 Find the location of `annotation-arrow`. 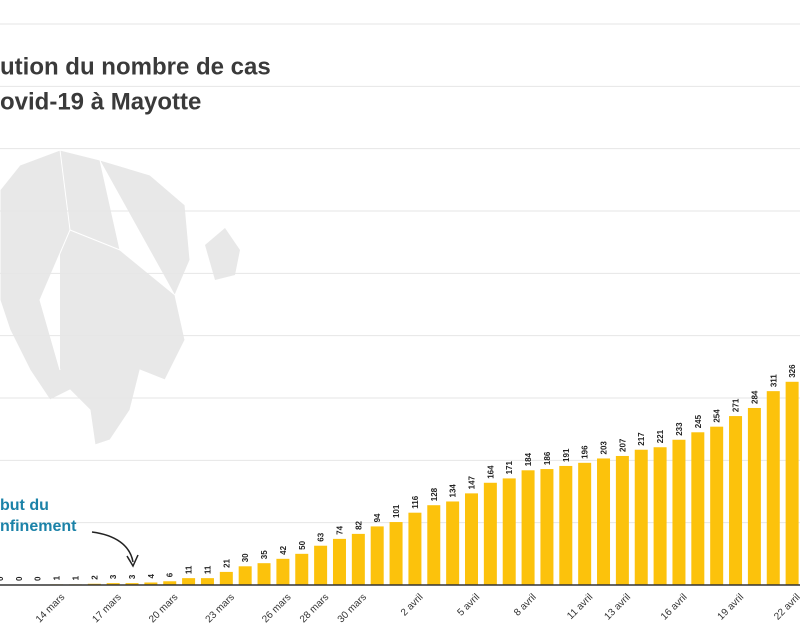

annotation-arrow is located at coordinates (112, 547).